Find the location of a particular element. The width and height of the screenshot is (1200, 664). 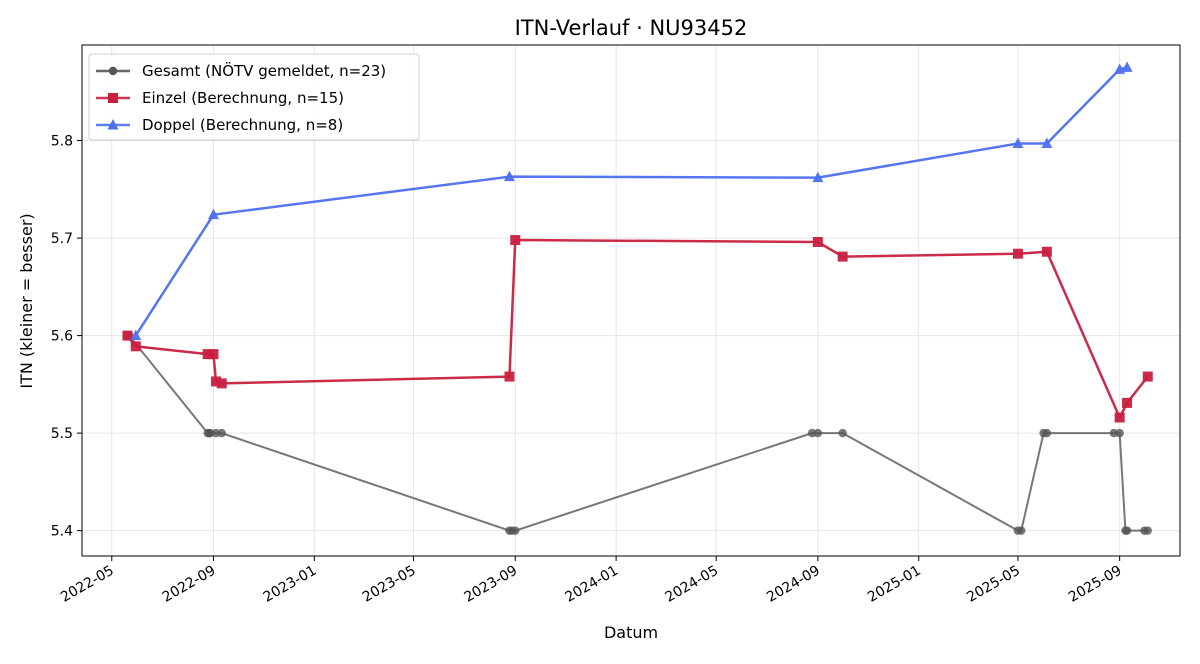

x-tick-label: 2025-09 is located at coordinates (1095, 584).